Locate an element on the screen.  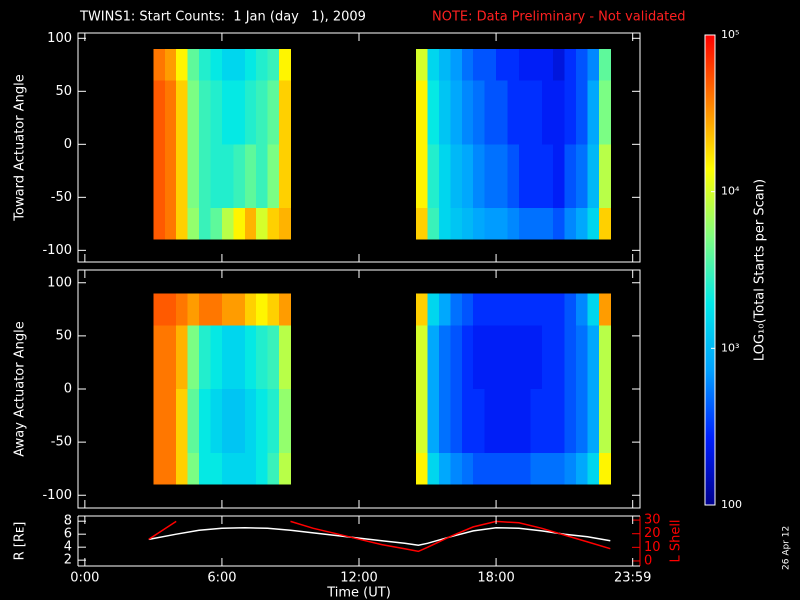
y-tick-label: -50 is located at coordinates (61, 442).